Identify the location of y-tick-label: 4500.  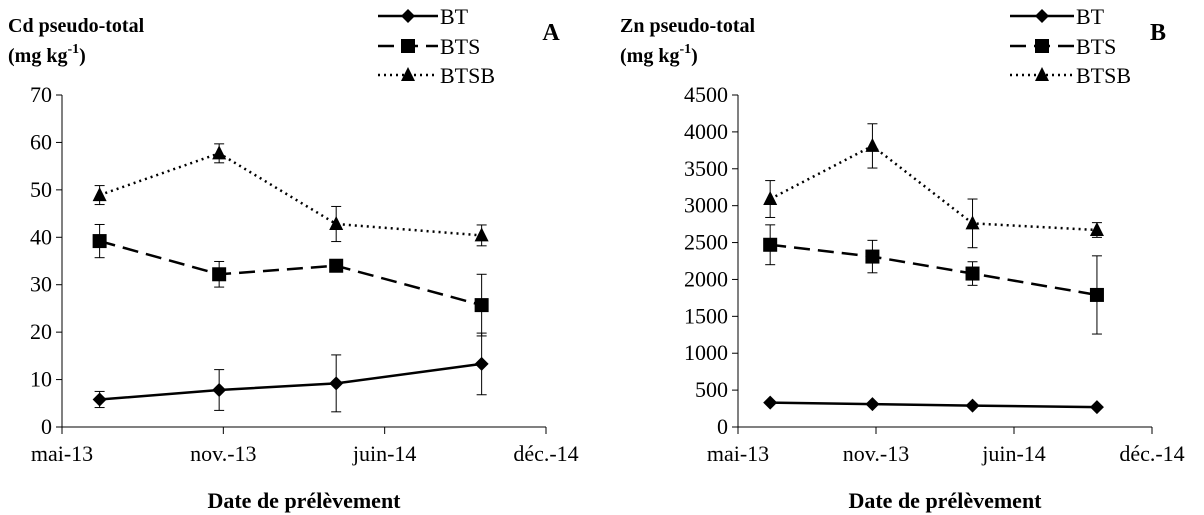
(706, 94).